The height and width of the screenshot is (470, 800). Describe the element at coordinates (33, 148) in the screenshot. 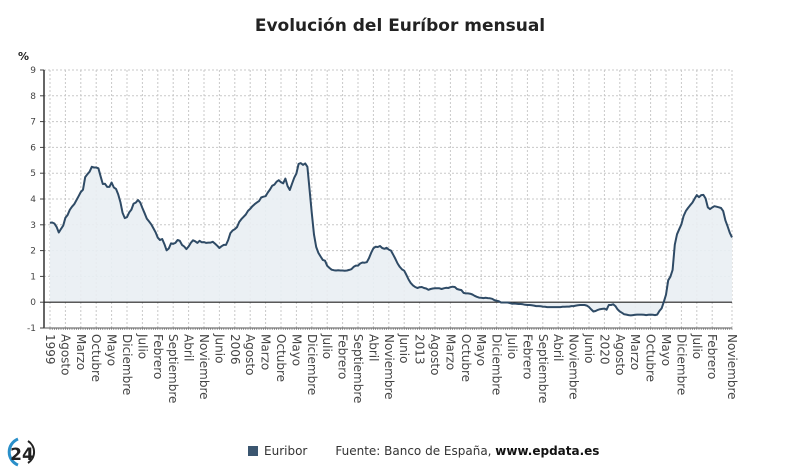

I see `y-tick-label: 6` at that location.